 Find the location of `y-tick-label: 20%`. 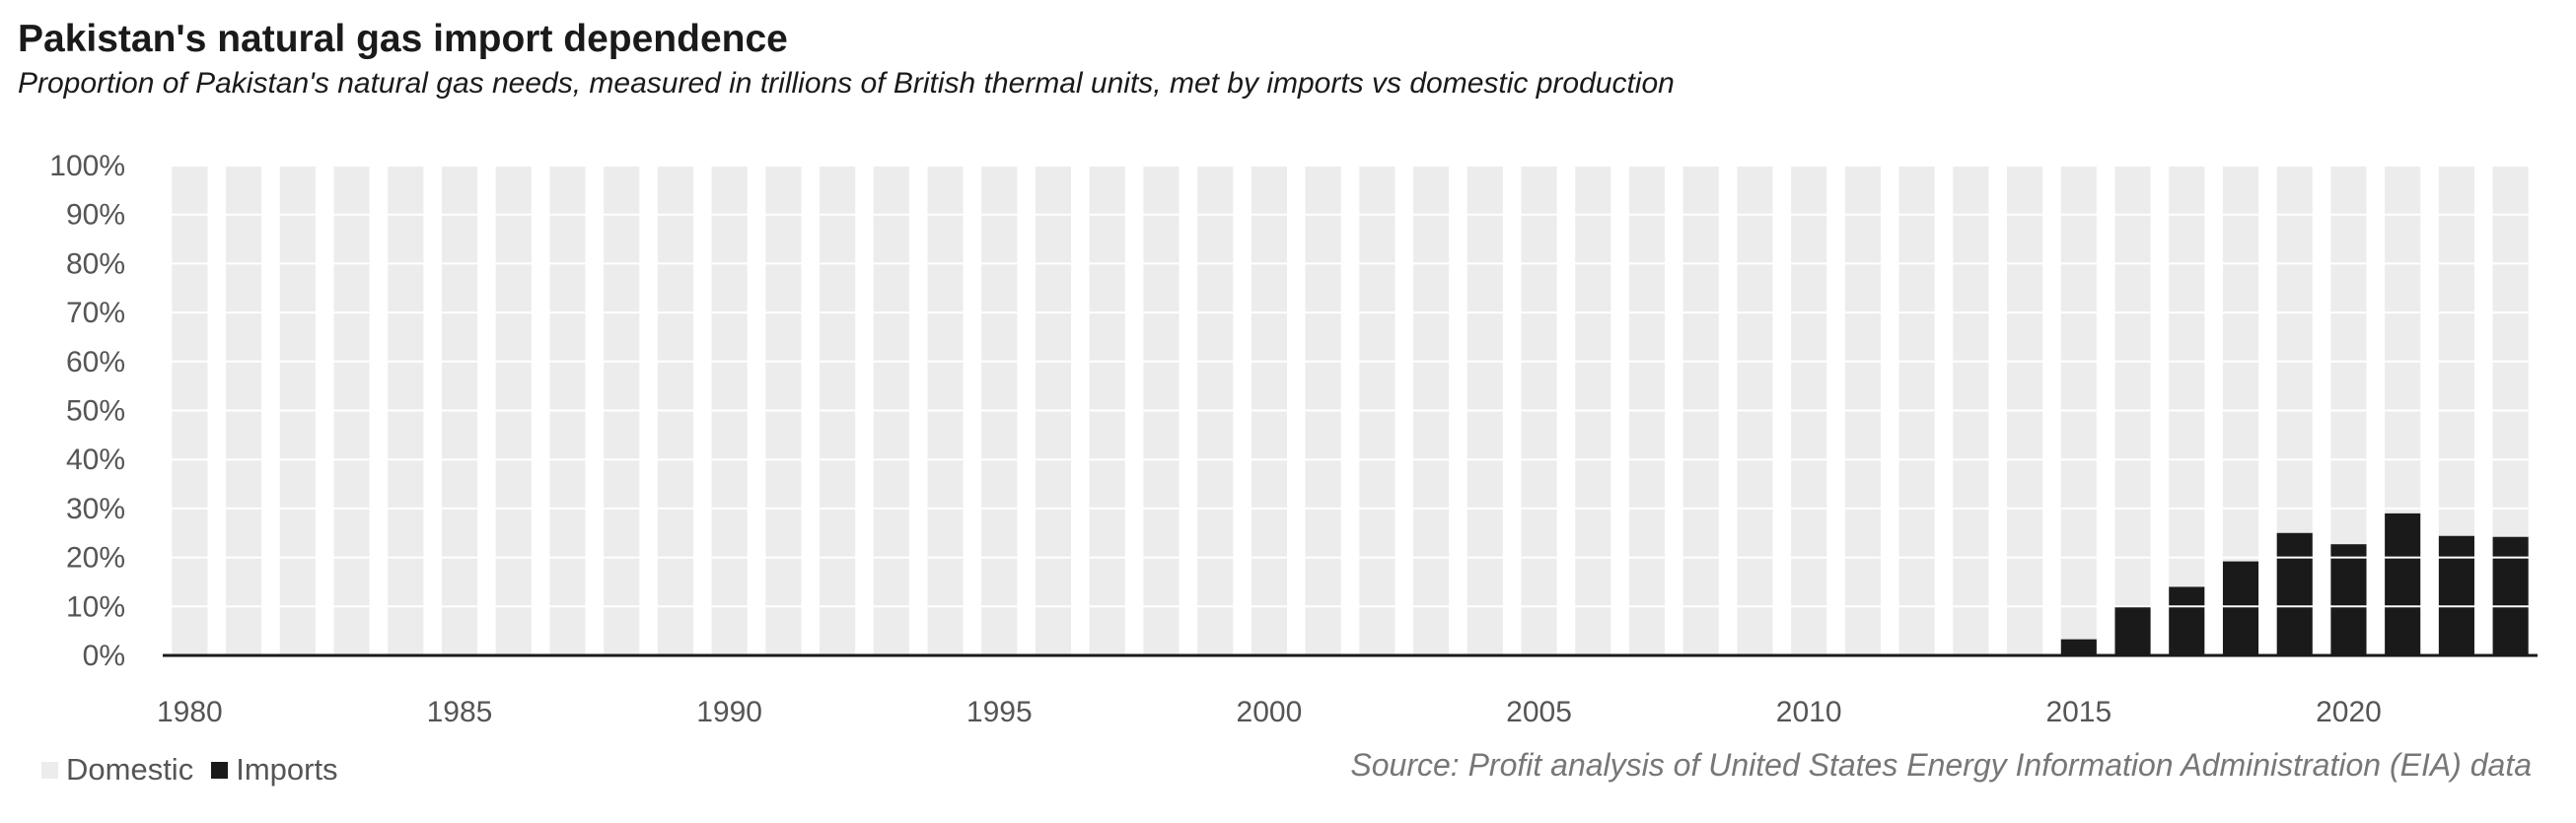

y-tick-label: 20% is located at coordinates (95, 558).